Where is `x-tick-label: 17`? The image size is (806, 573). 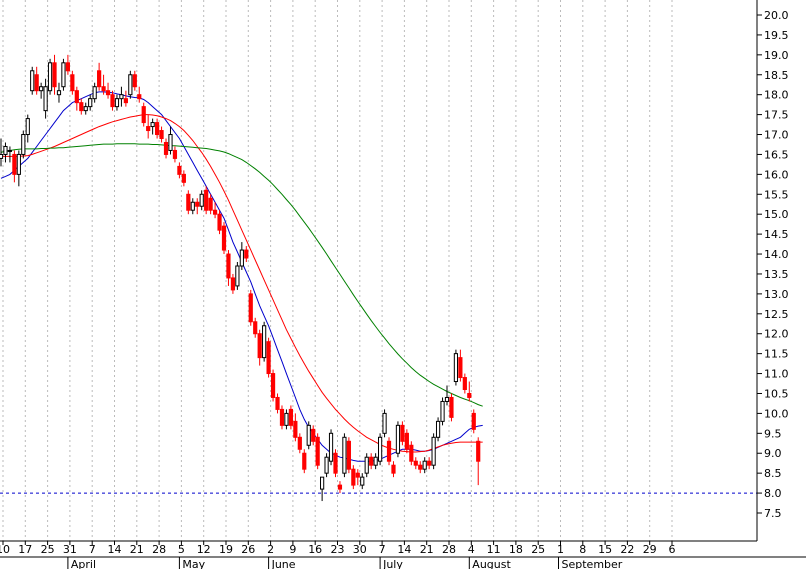 x-tick-label: 17 is located at coordinates (25, 549).